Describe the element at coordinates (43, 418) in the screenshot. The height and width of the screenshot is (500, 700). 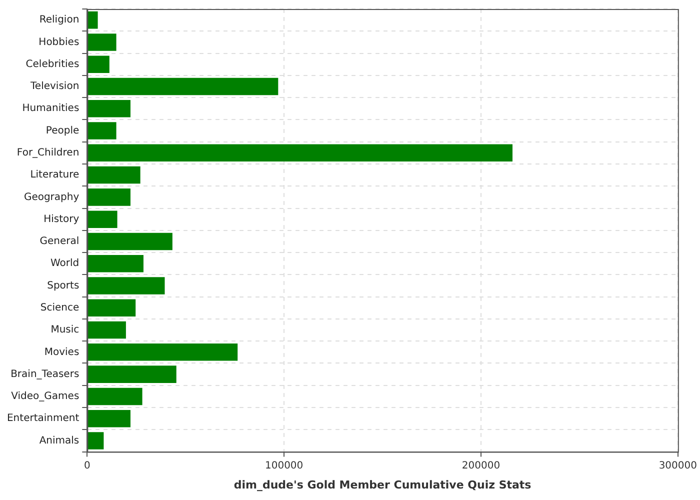
I see `y-tick-label: Entertainment` at that location.